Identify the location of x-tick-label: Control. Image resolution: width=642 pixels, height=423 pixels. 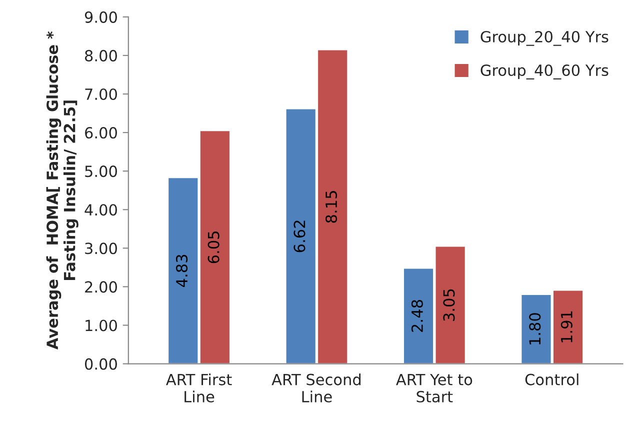
(551, 380).